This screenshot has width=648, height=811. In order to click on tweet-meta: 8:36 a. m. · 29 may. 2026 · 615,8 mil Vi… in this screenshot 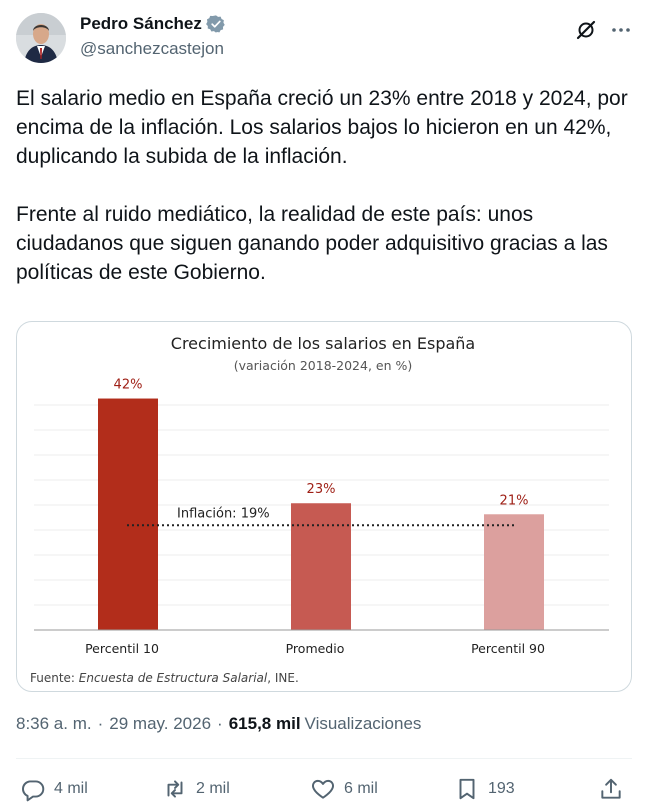, I will do `click(218, 724)`.